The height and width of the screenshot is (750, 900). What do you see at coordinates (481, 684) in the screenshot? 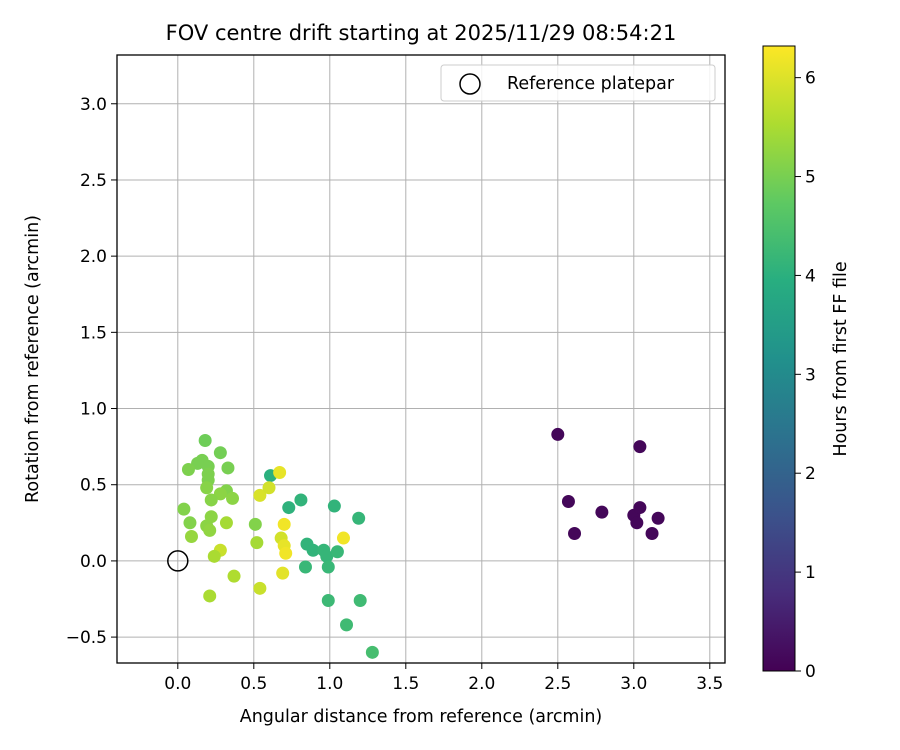
I see `x-tick-label: 2.0` at bounding box center [481, 684].